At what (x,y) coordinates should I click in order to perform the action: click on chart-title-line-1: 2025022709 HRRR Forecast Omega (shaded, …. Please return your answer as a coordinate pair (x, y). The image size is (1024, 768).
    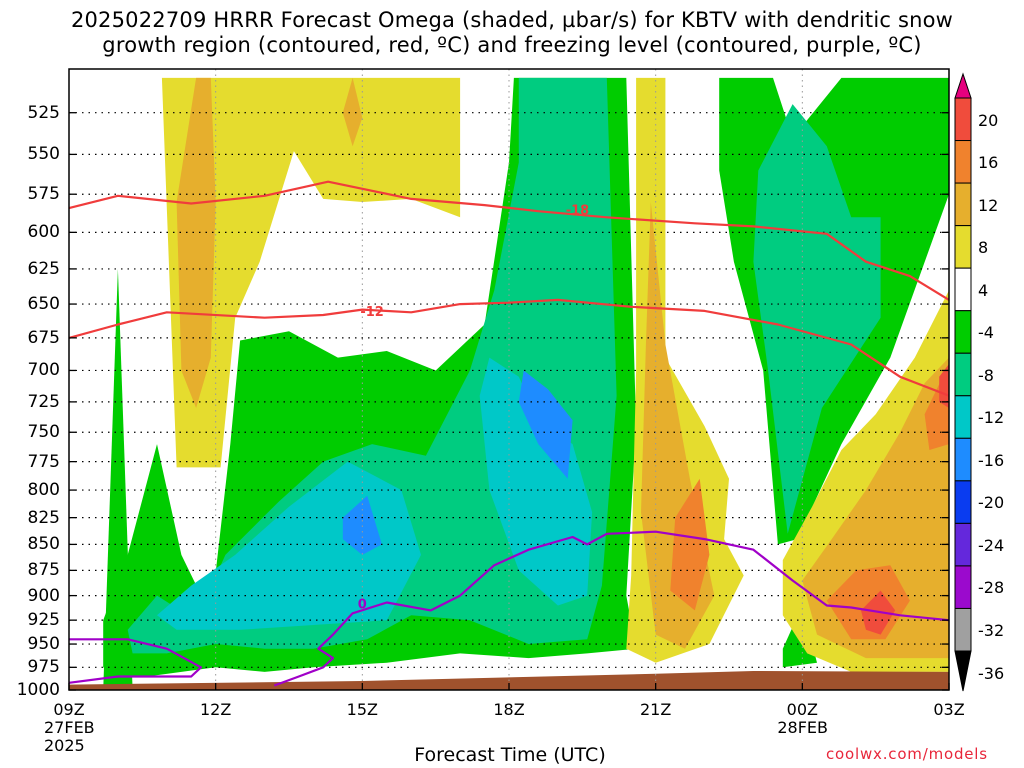
    Looking at the image, I should click on (512, 20).